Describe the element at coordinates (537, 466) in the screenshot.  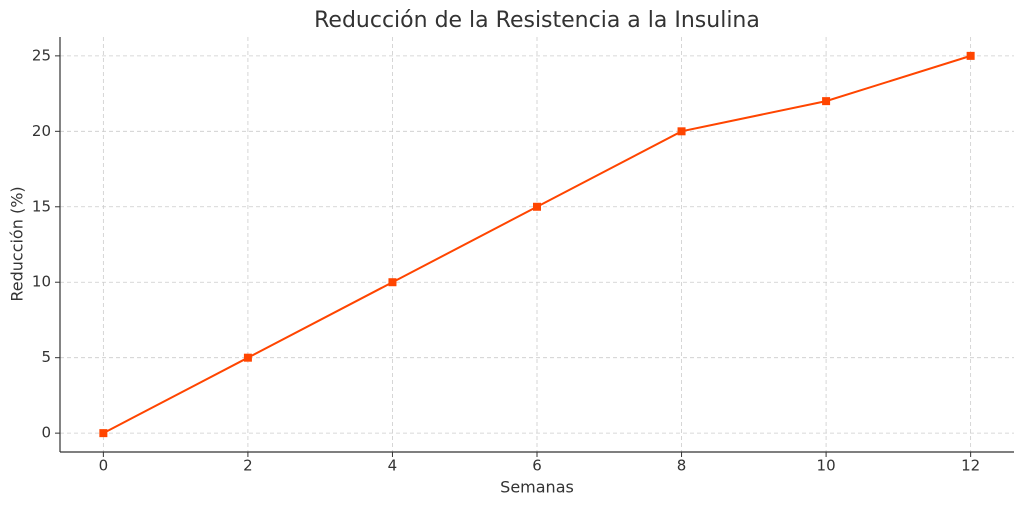
I see `x-tick-label: 6` at that location.